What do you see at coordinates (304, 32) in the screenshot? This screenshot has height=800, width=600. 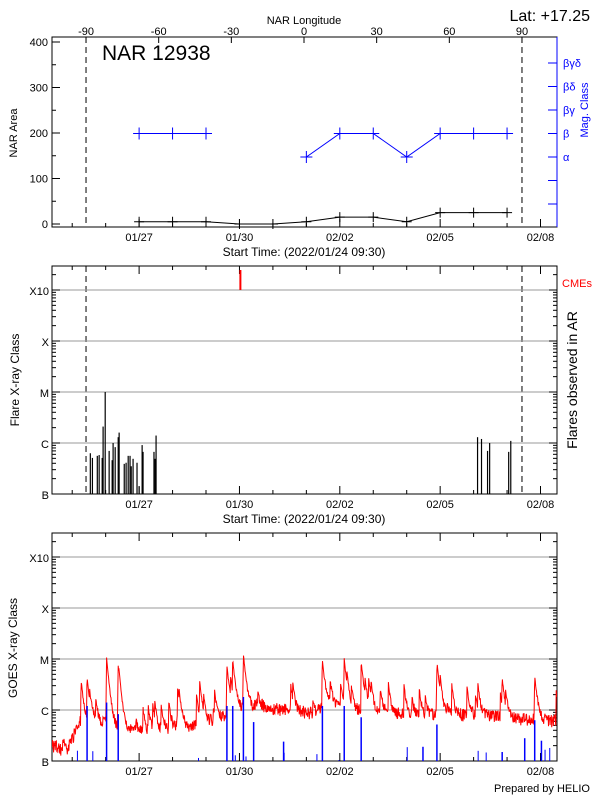 I see `longitude-tick-label: 0` at bounding box center [304, 32].